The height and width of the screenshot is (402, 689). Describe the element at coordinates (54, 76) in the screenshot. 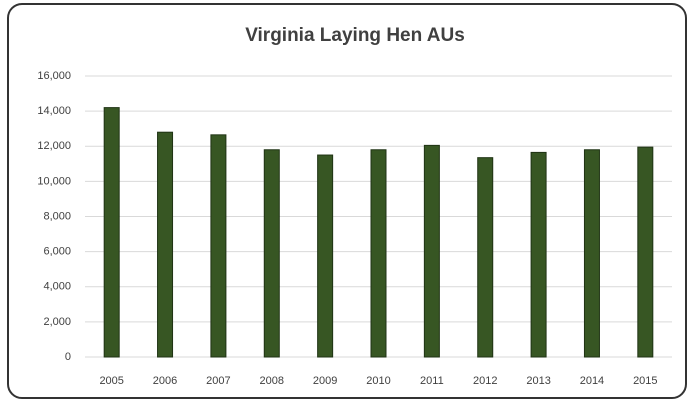

I see `y-tick-label: 16,000` at that location.